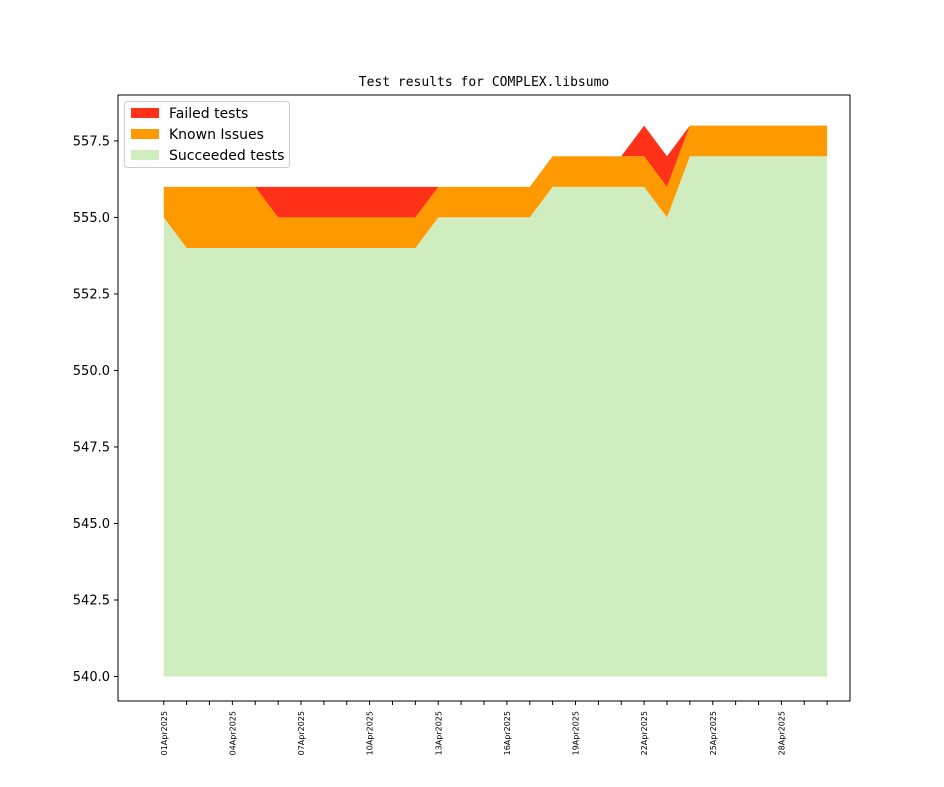  Describe the element at coordinates (576, 733) in the screenshot. I see `x-tick-label: 19Apr2025` at that location.